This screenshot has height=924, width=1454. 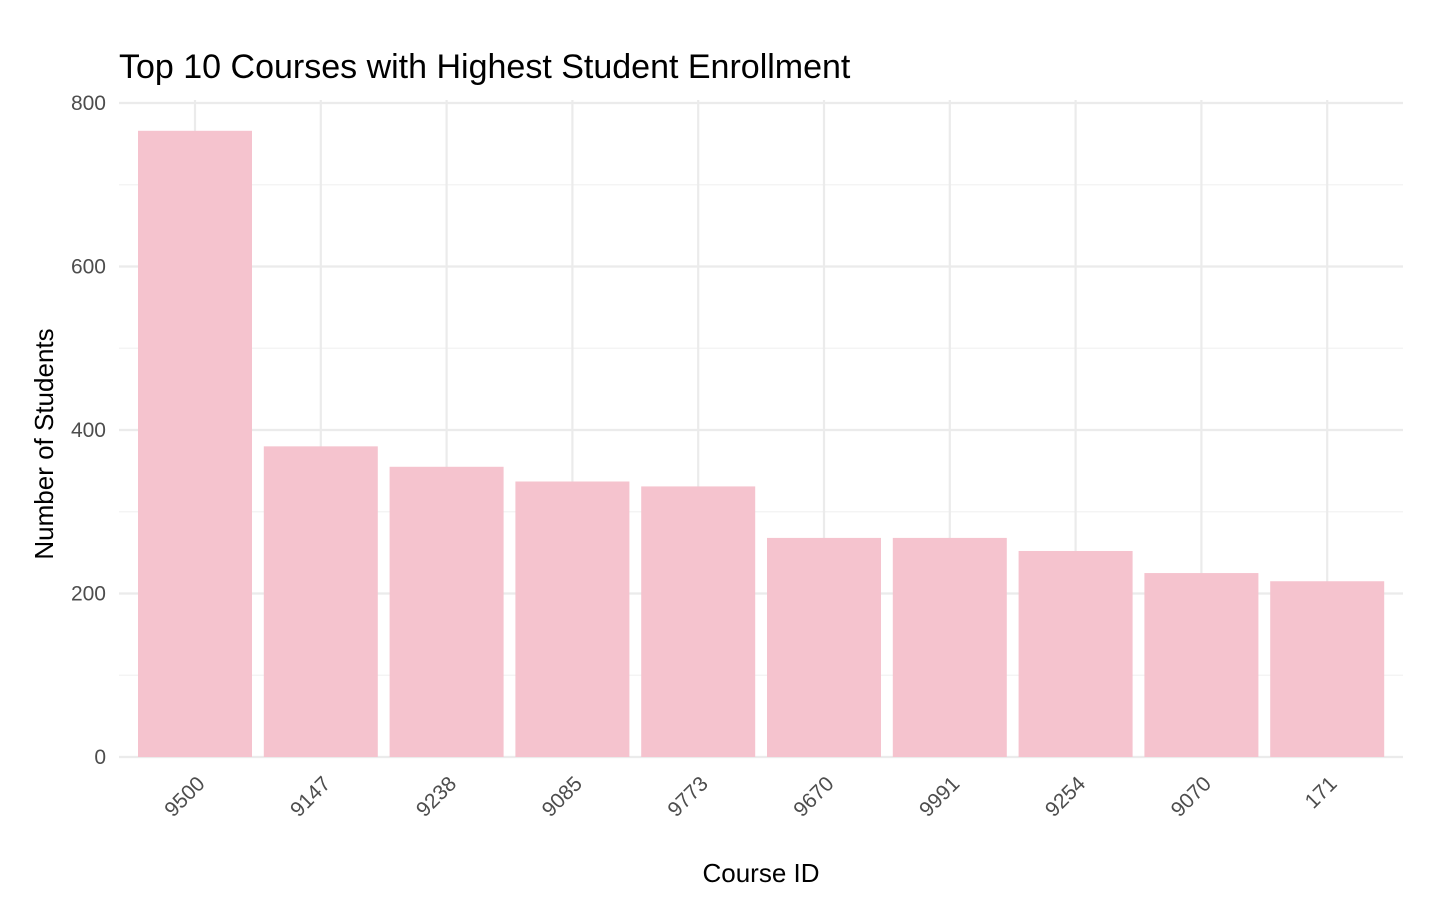 I want to click on y-tick-label: 800, so click(x=88, y=103).